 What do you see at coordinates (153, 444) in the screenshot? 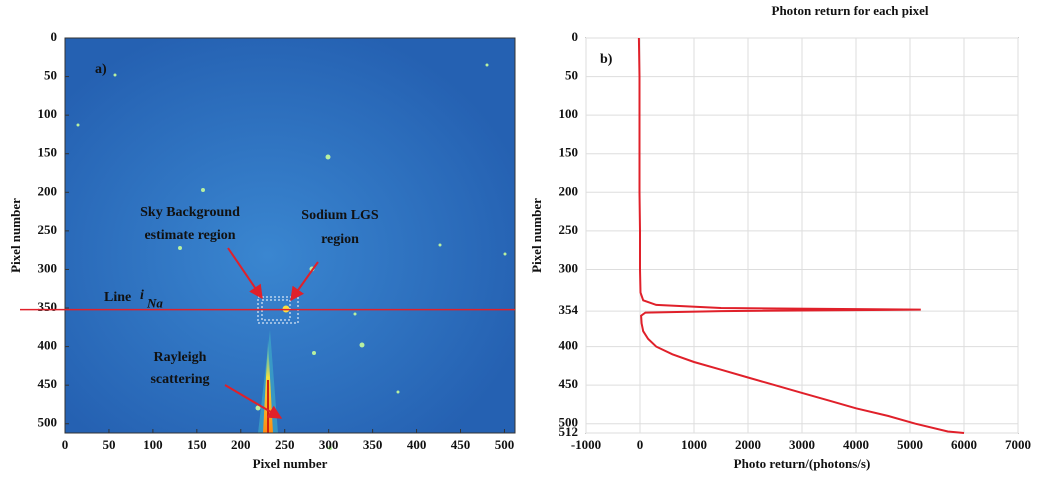
I see `x-tick-label: 100` at bounding box center [153, 444].